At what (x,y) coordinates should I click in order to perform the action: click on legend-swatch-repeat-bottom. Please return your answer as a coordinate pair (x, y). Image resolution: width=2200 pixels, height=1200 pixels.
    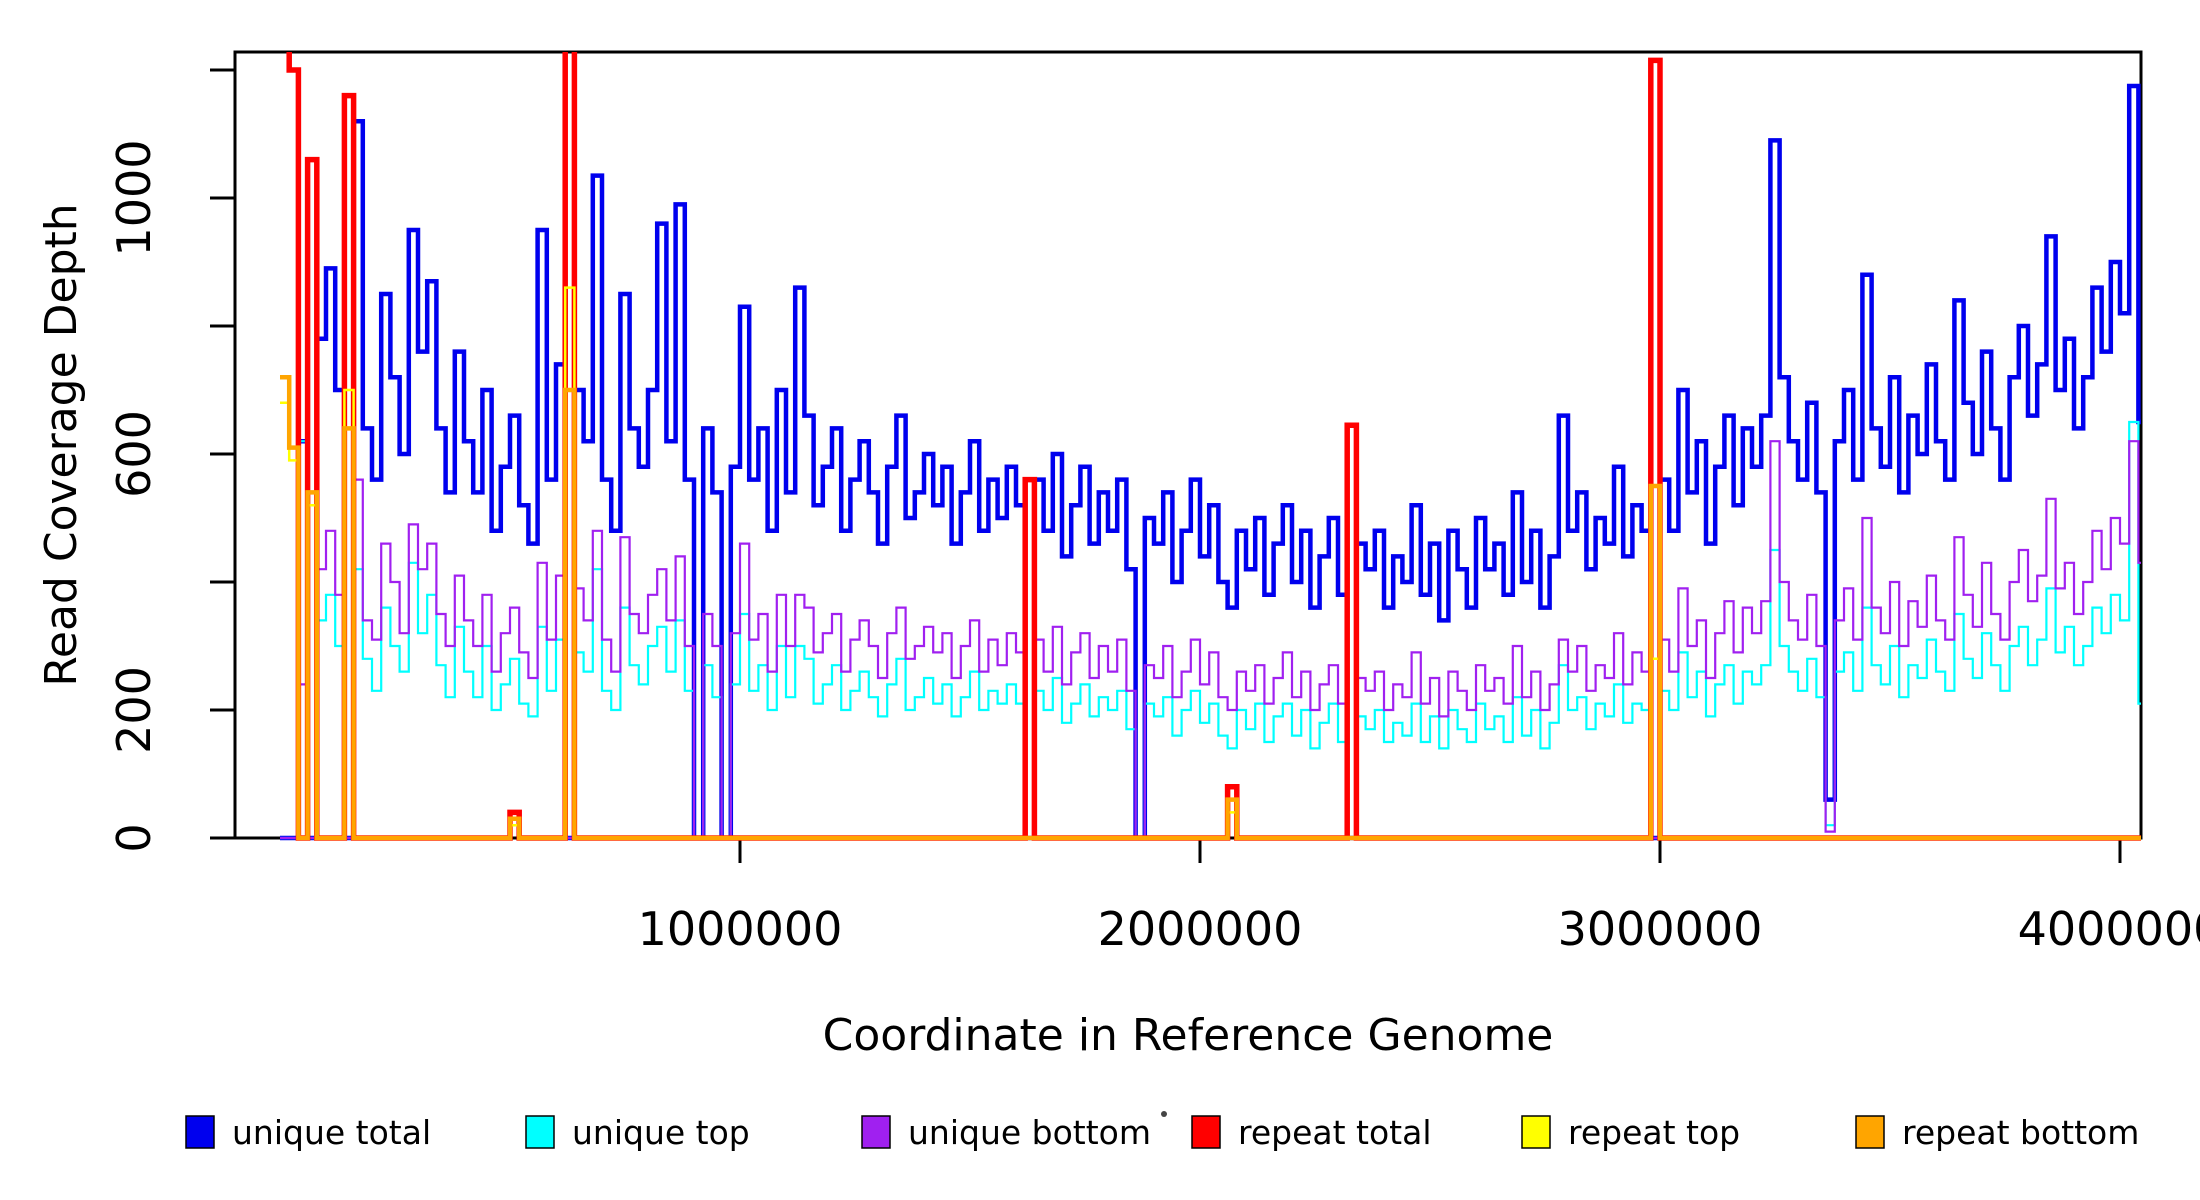
    Looking at the image, I should click on (1870, 1132).